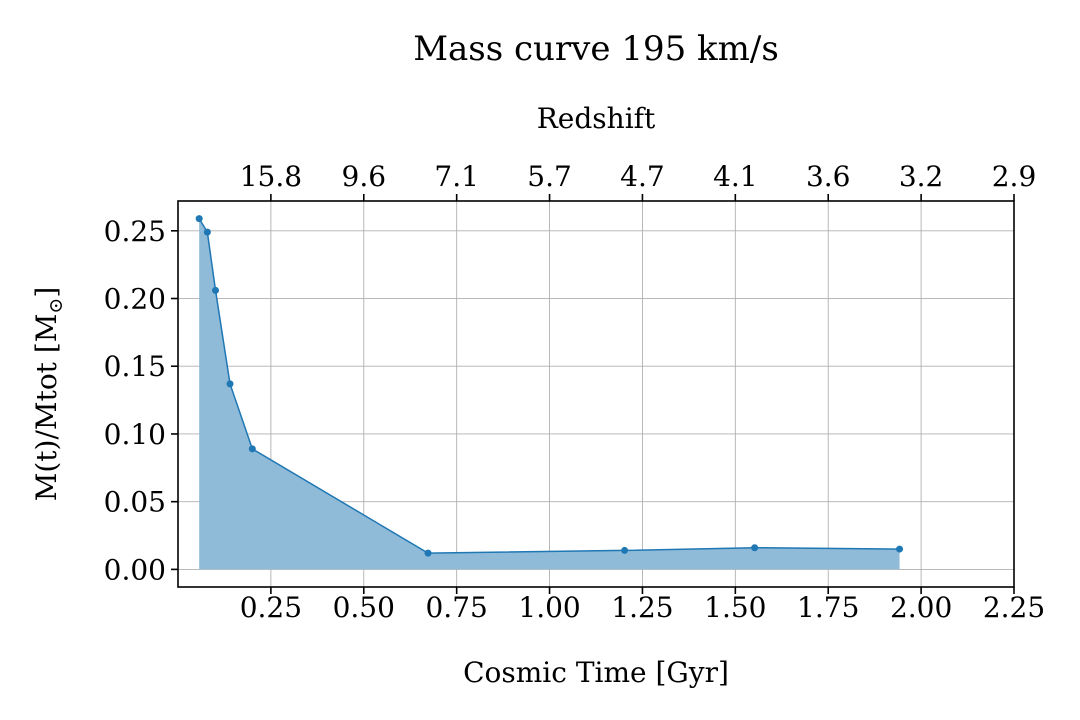 The image size is (1080, 720). I want to click on x-tick-label: 1.00, so click(549, 607).